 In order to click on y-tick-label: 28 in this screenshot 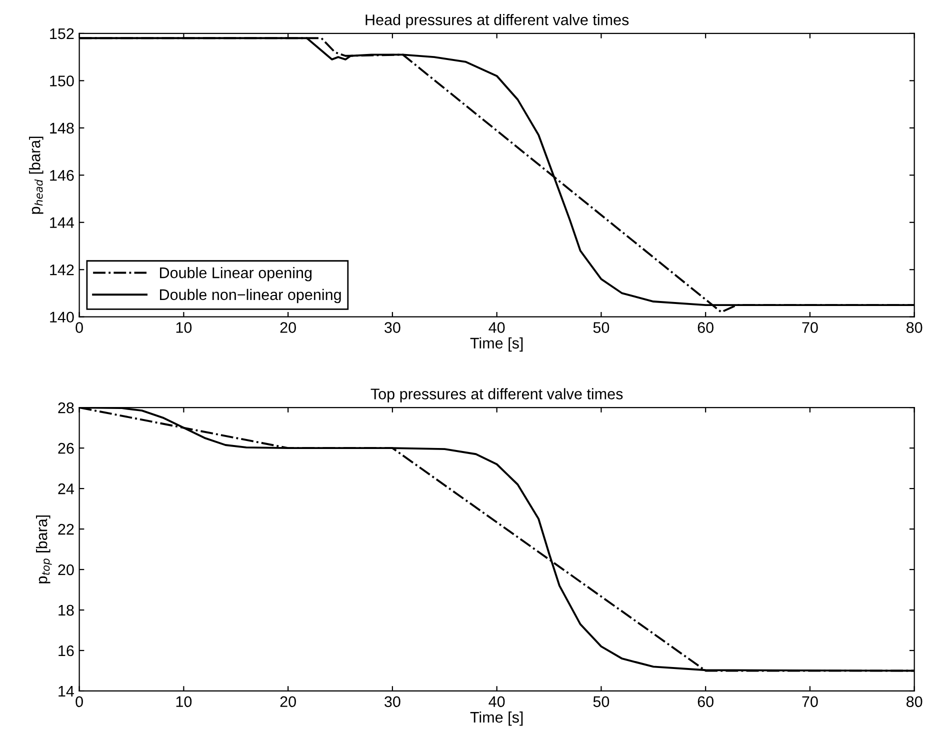, I will do `click(66, 408)`.